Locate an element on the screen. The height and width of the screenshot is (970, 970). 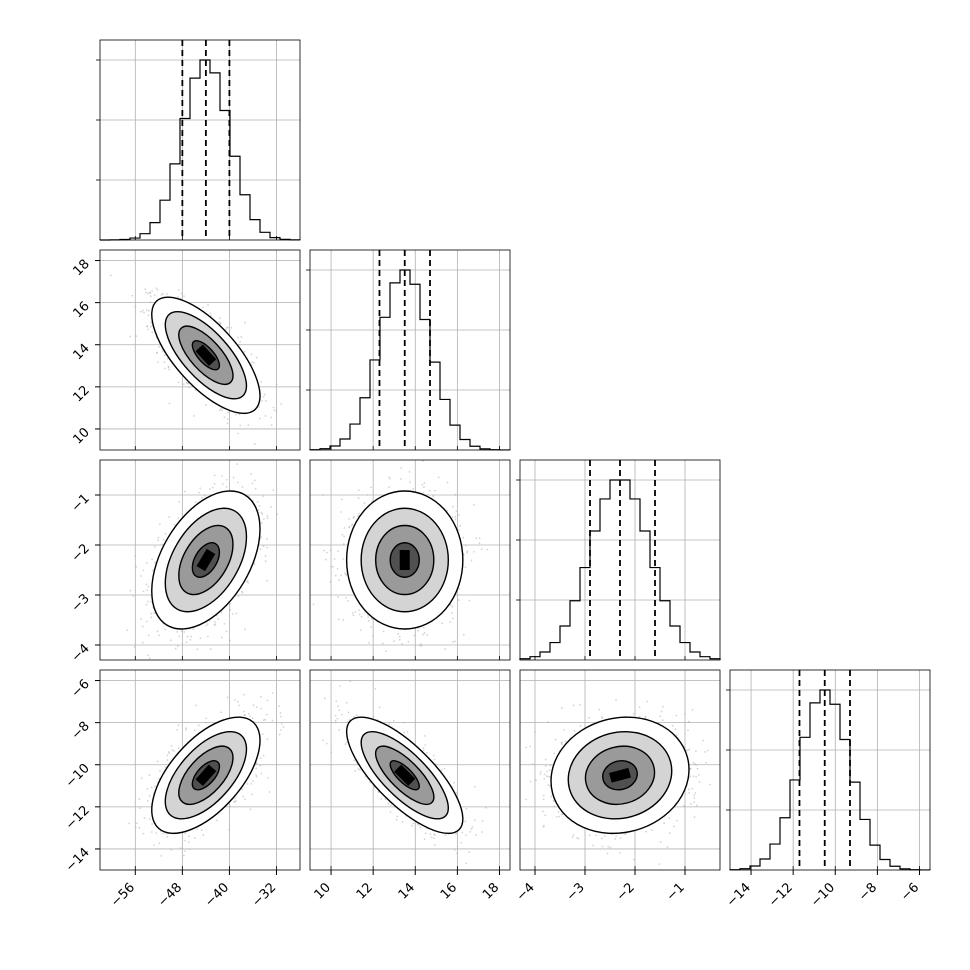
y-tick-label-3-0: −14 is located at coordinates (78, 860).